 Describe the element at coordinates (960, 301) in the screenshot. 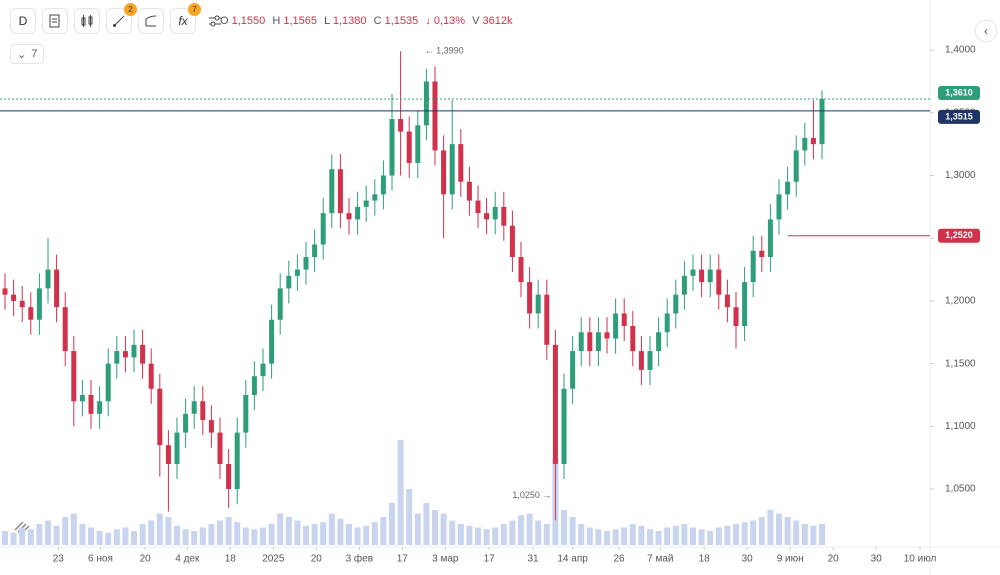

I see `y-tick-label: 1,2000` at that location.